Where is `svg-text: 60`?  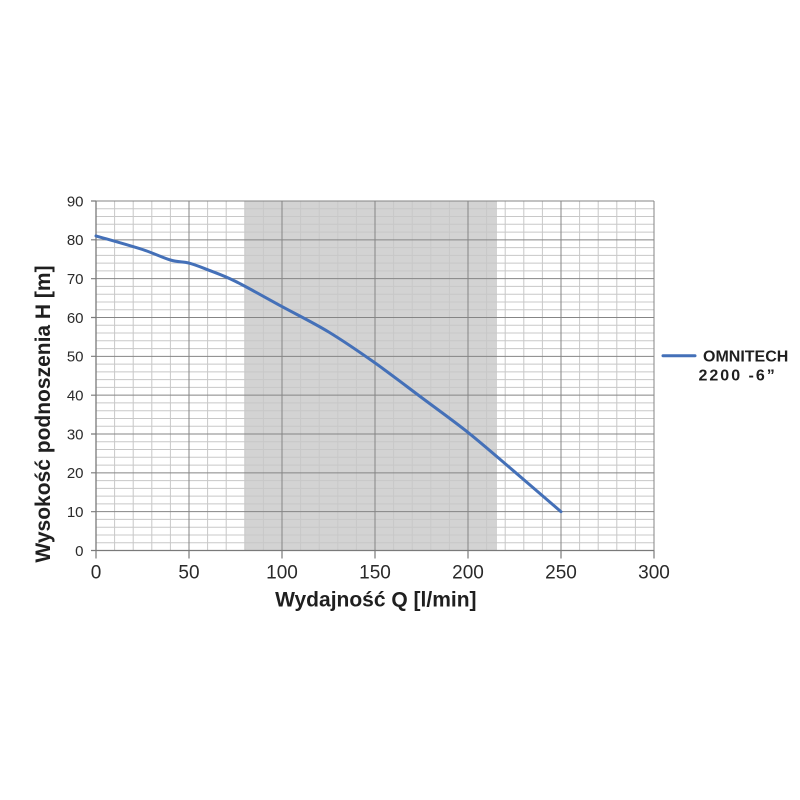 svg-text: 60 is located at coordinates (75, 318).